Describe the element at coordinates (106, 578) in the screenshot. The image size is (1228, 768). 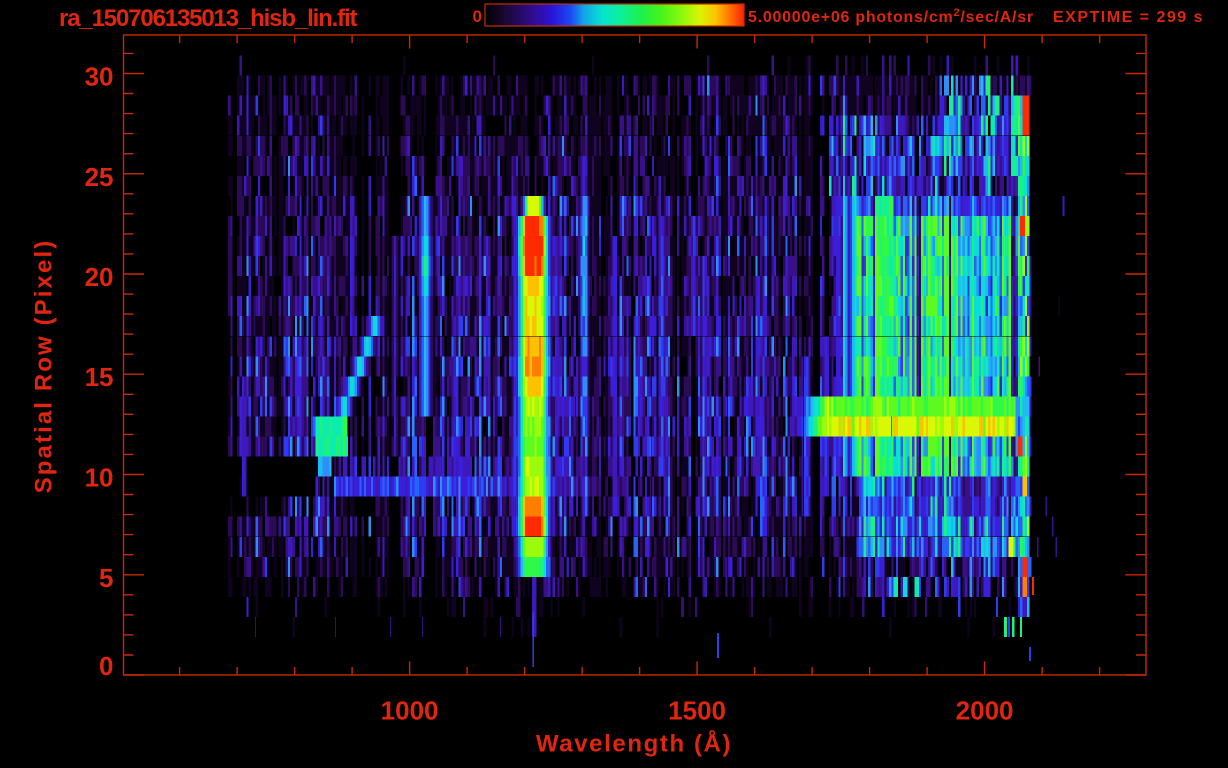
I see `svg-text: 5` at that location.